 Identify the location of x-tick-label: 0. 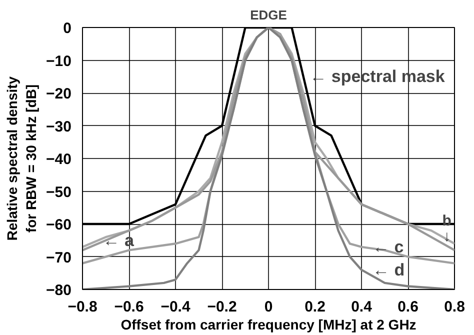
(268, 307).